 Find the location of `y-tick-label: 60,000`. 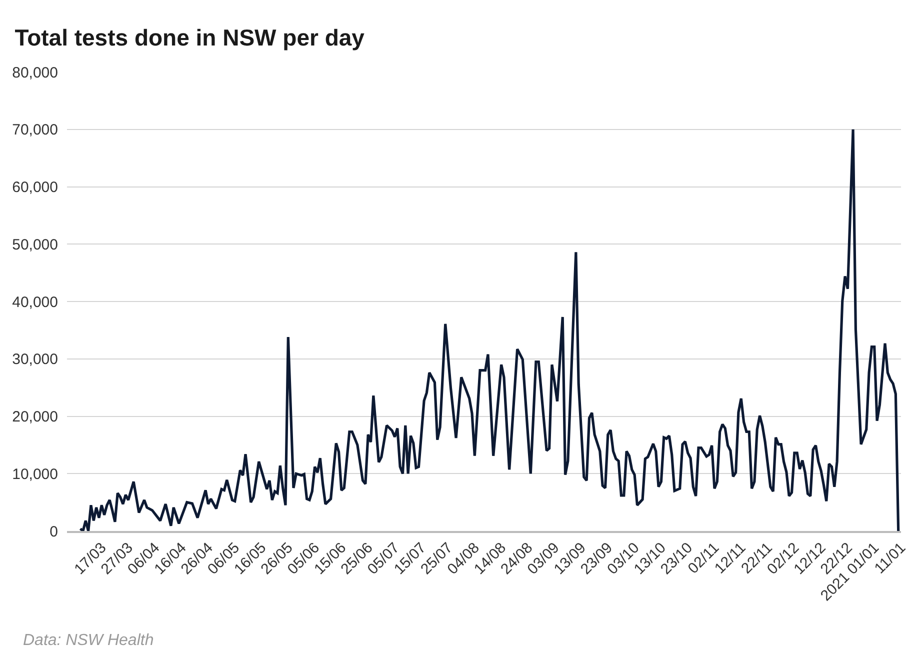

y-tick-label: 60,000 is located at coordinates (35, 187).